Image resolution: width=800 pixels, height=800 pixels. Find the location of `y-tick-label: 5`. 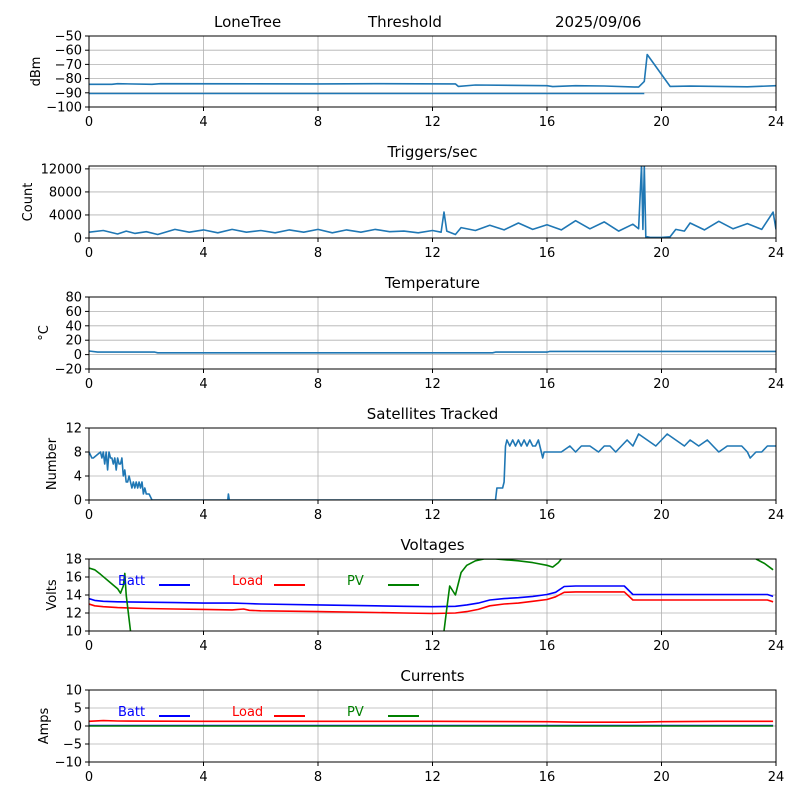

y-tick-label: 5 is located at coordinates (78, 709).